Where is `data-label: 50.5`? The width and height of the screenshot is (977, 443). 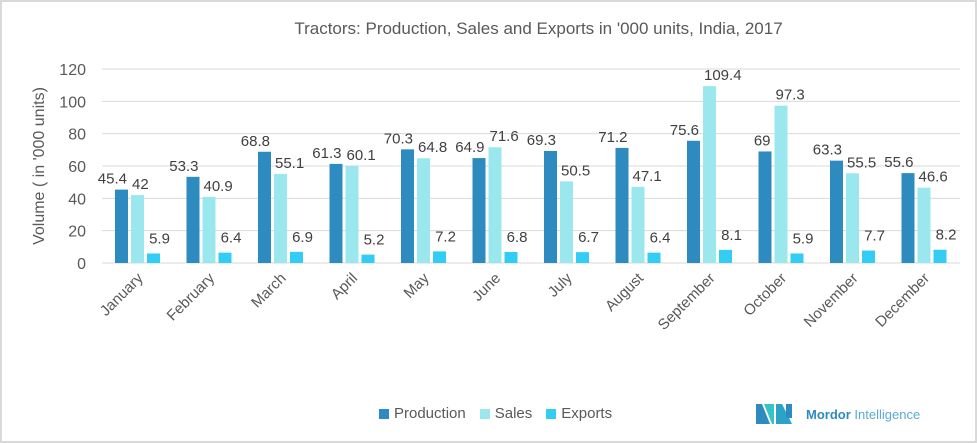 data-label: 50.5 is located at coordinates (575, 170).